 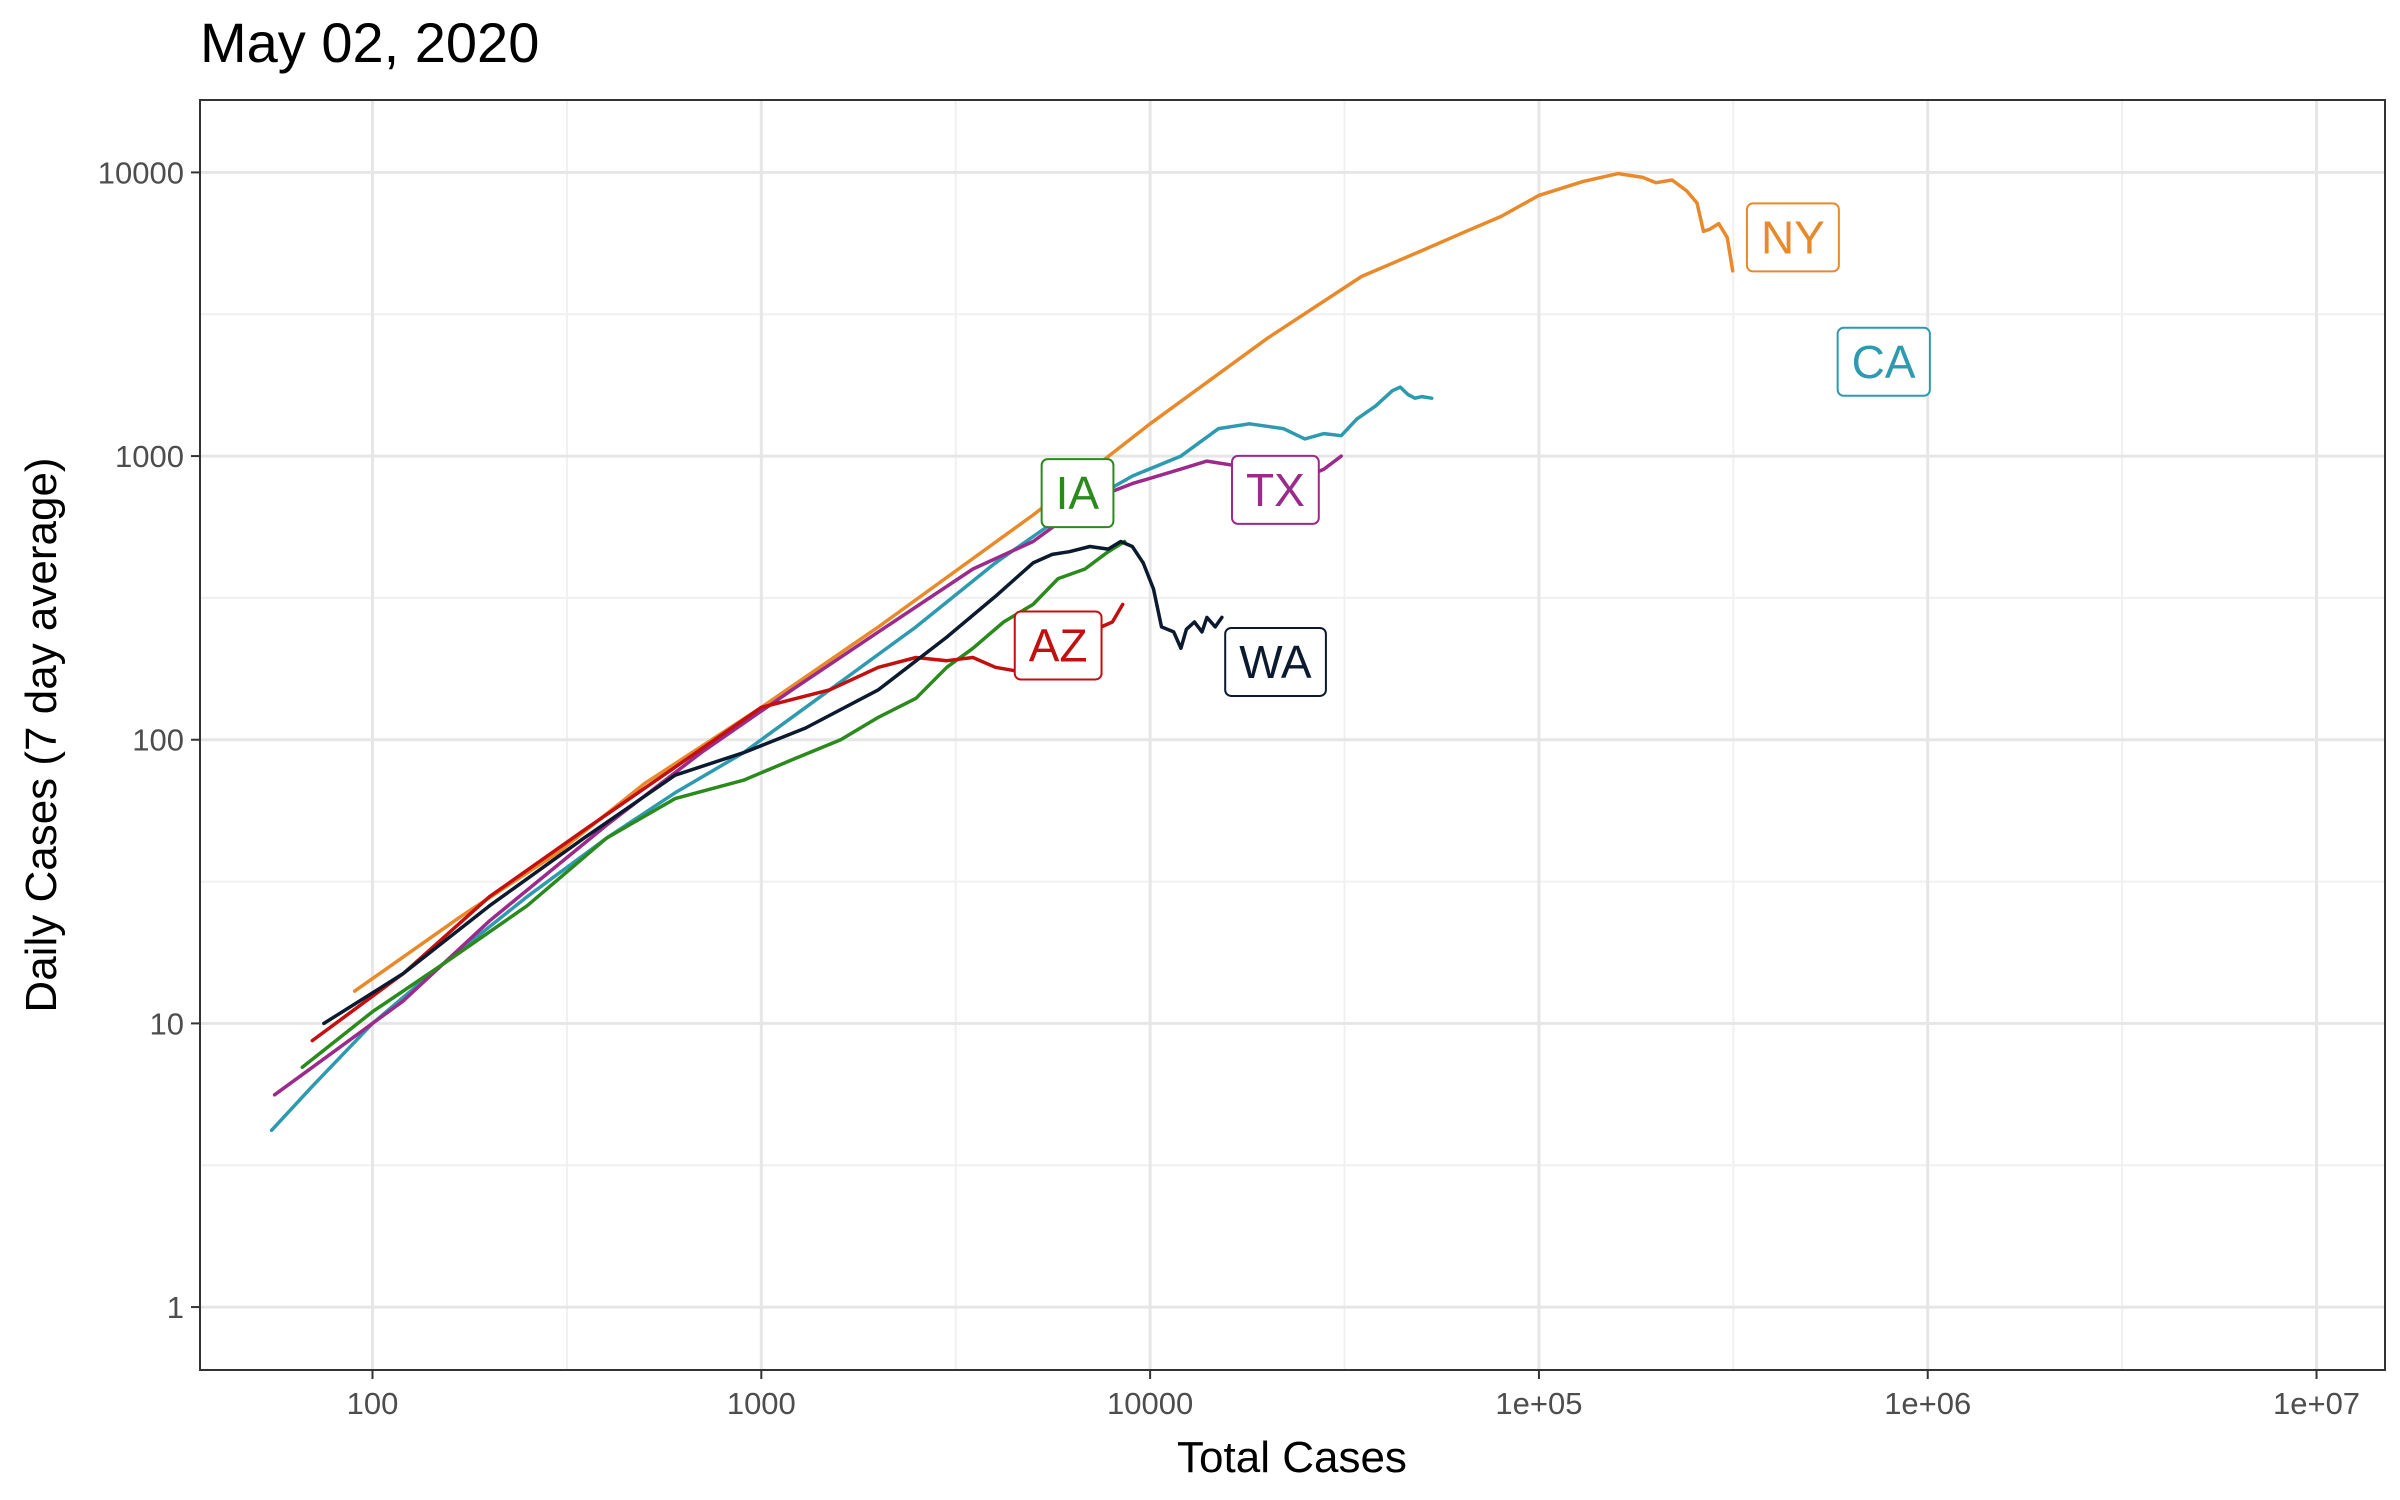 What do you see at coordinates (141, 172) in the screenshot?
I see `y-tick-label: 10000` at bounding box center [141, 172].